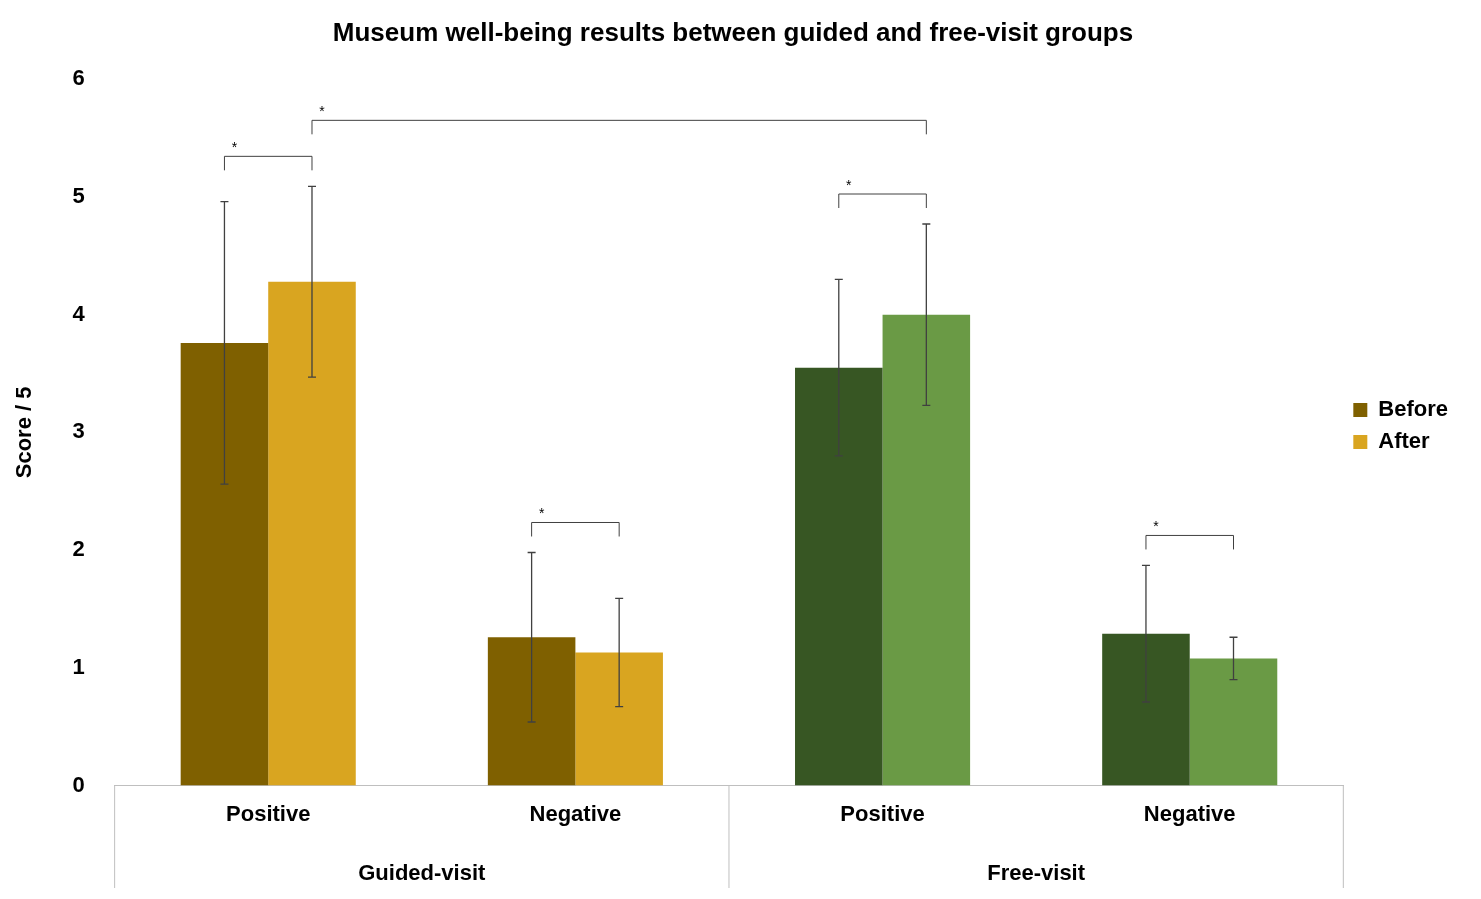  Describe the element at coordinates (78, 78) in the screenshot. I see `y-tick-label: 6` at that location.